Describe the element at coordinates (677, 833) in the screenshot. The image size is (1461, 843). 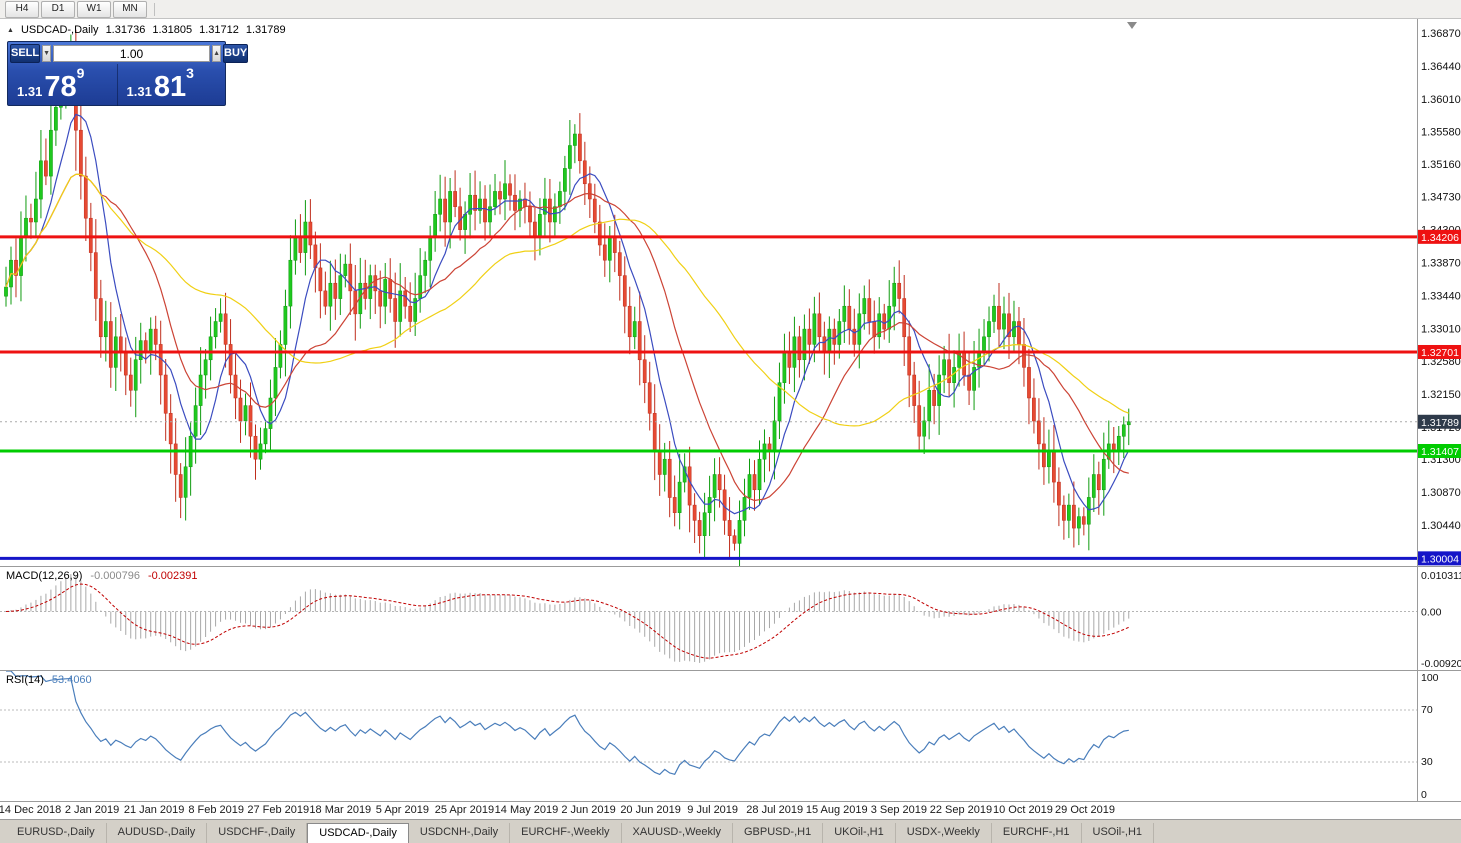
I see `chart-tab-xauusd-weekly: XAUUSD-,Weekly` at that location.